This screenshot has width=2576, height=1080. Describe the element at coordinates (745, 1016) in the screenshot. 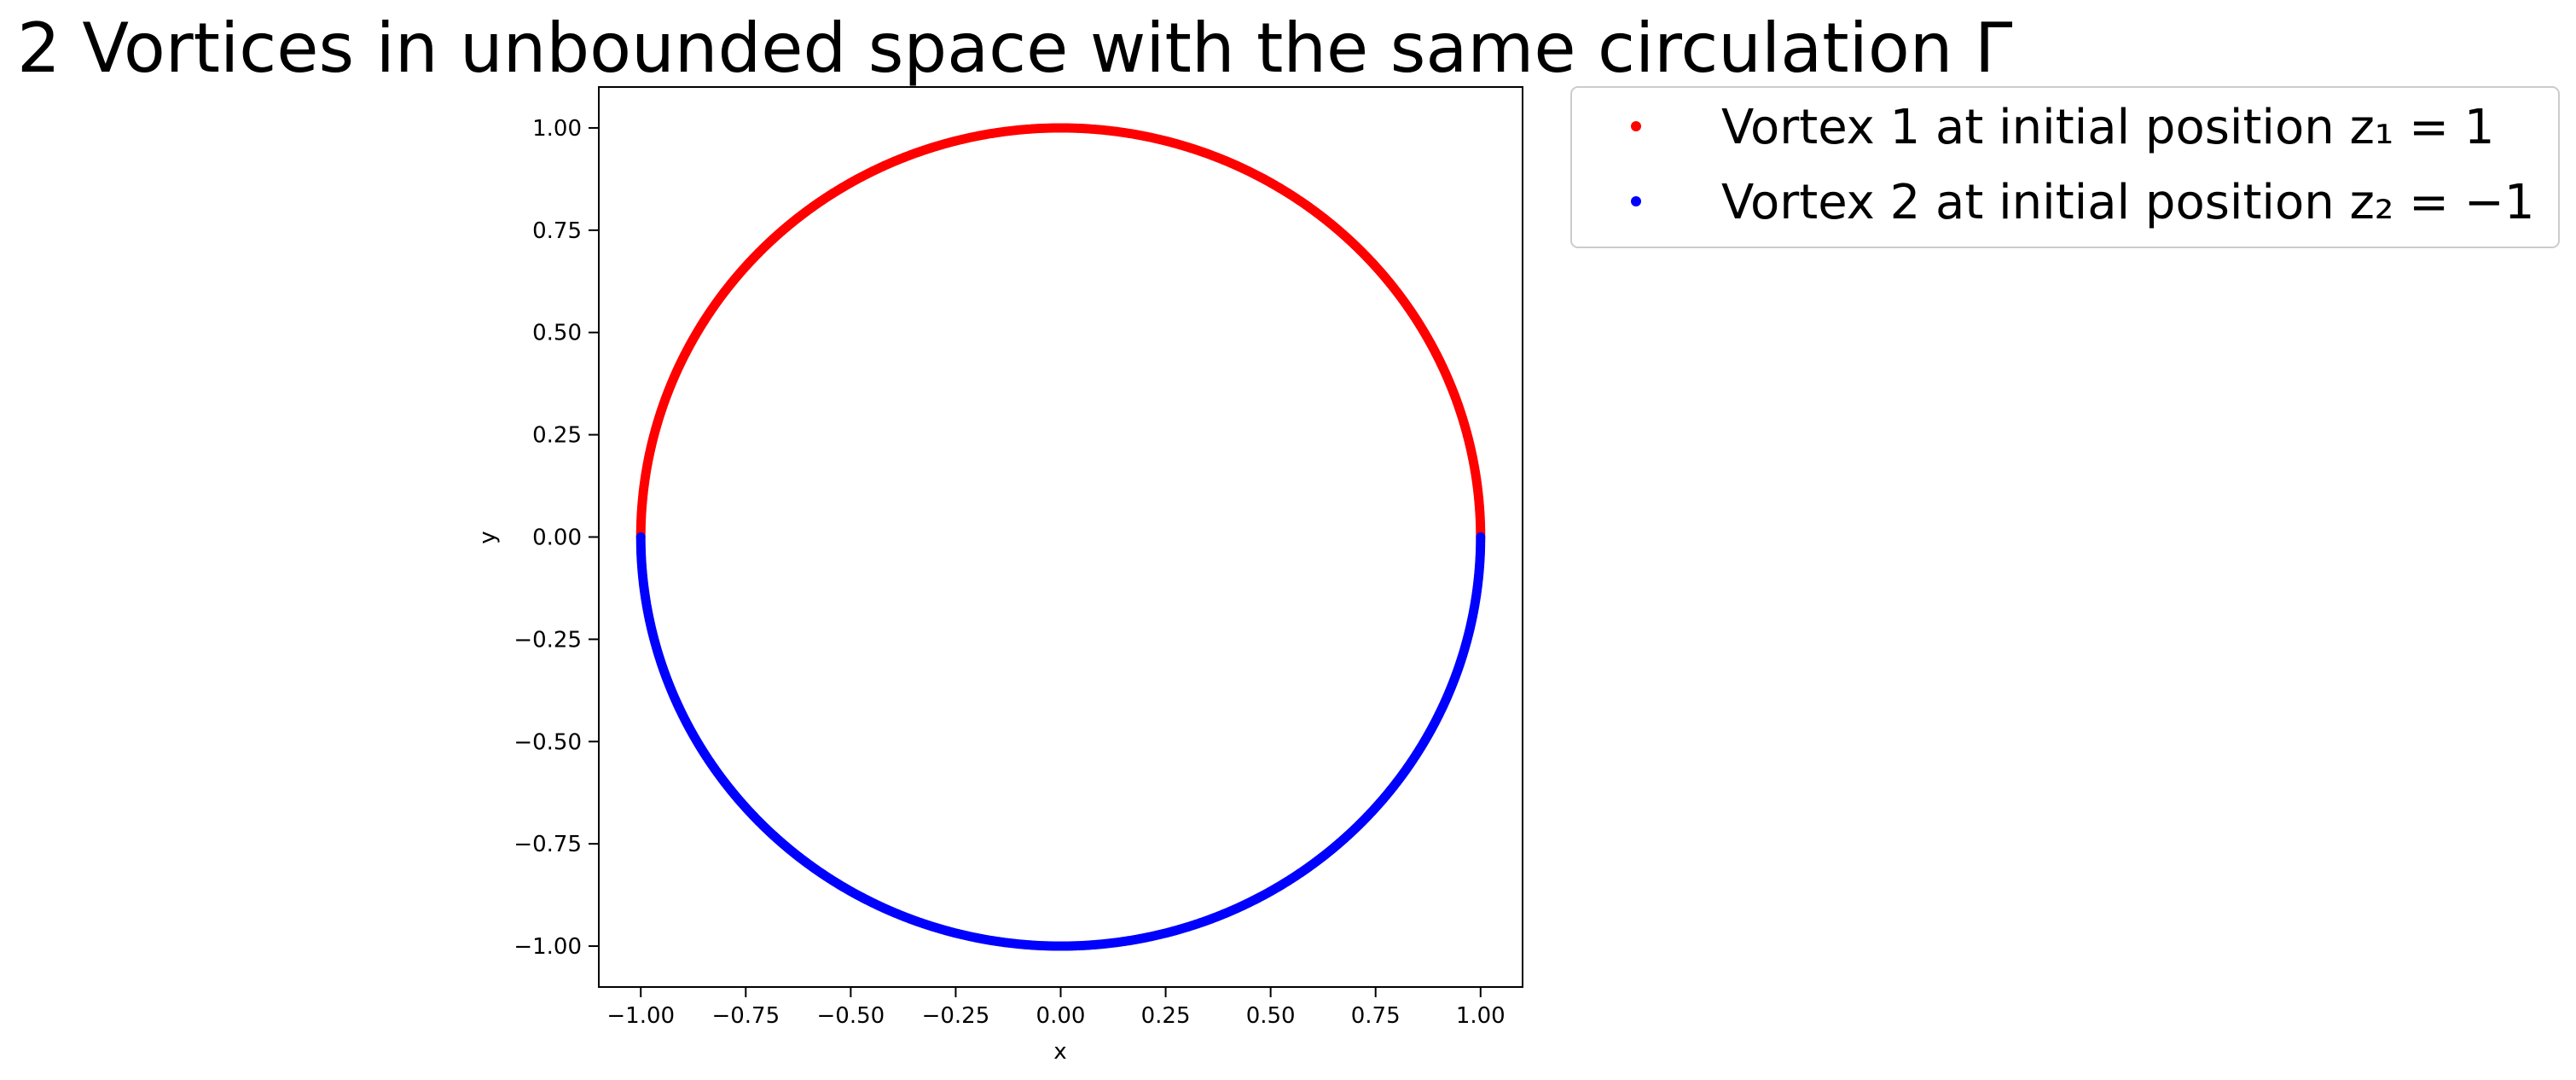

I see `x-tick-label: −0.75` at that location.